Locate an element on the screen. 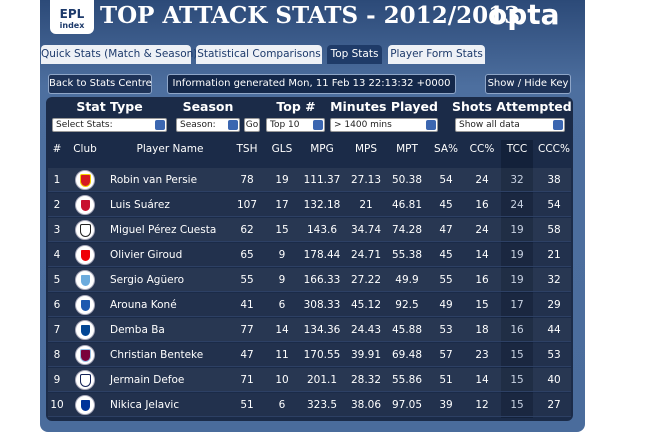 The height and width of the screenshot is (432, 650). column-header: # is located at coordinates (57, 149).